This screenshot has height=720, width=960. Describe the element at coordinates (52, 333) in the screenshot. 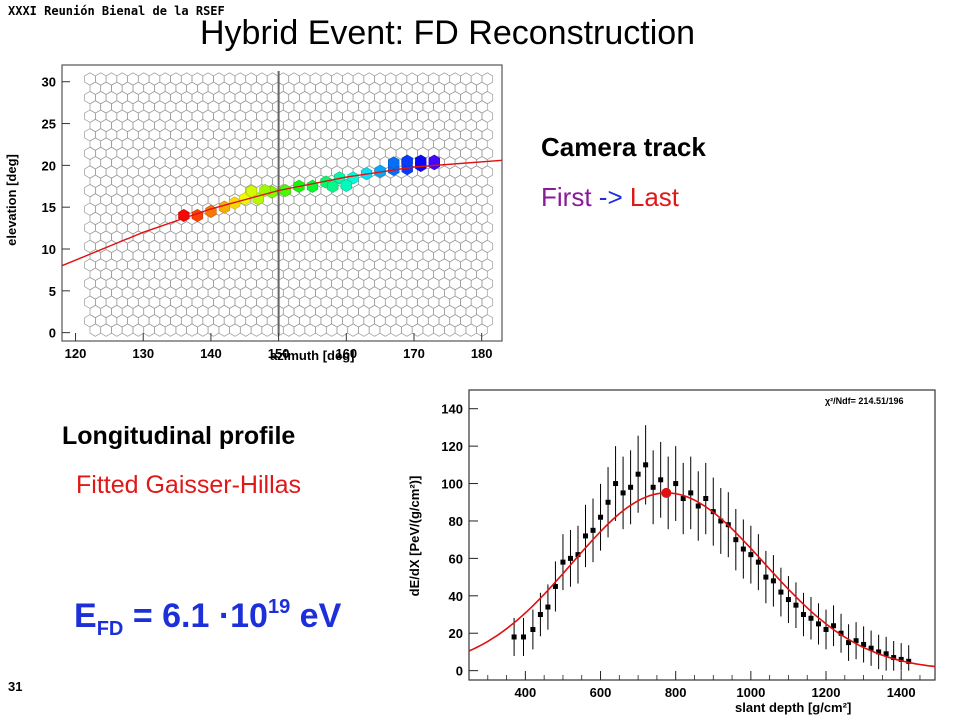

I see `camera-ytick-label: 0` at that location.